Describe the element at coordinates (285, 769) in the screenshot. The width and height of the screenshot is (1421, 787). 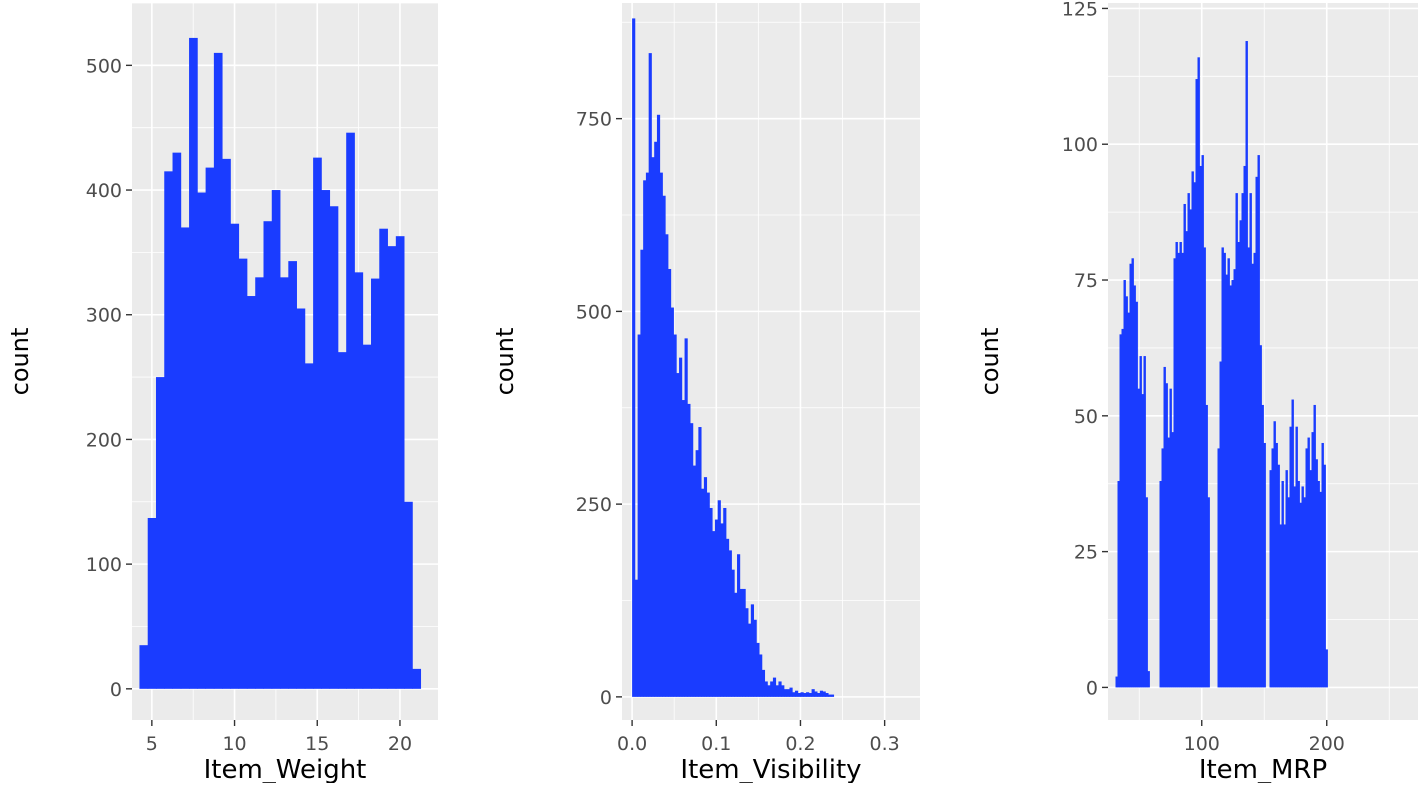
I see `x-axis-title: Item_Weight` at that location.